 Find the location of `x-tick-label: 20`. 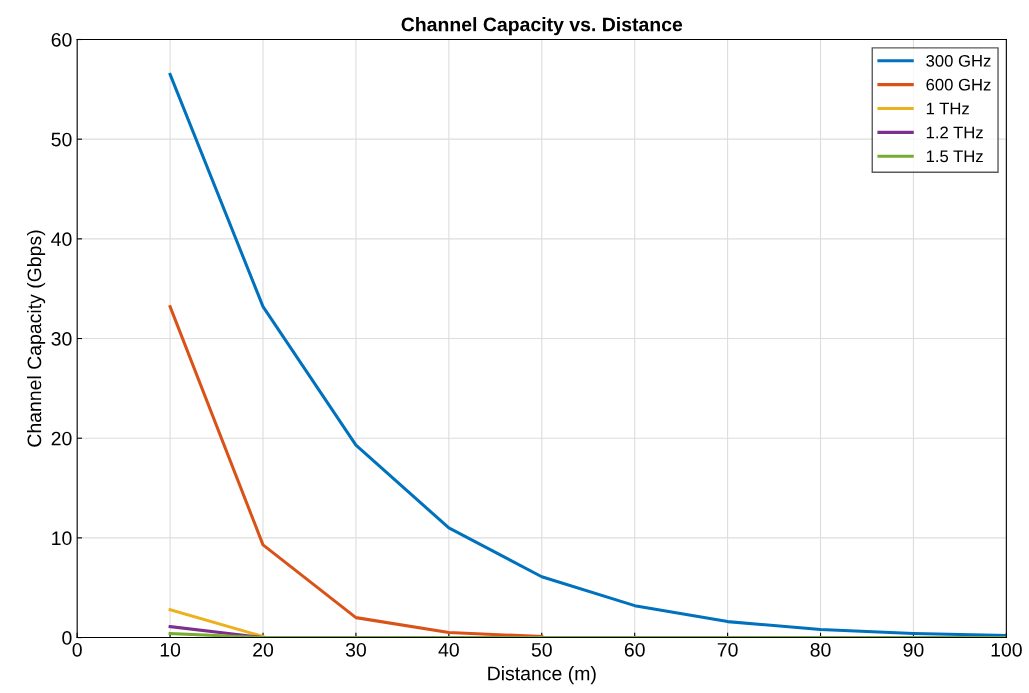

x-tick-label: 20 is located at coordinates (263, 649).